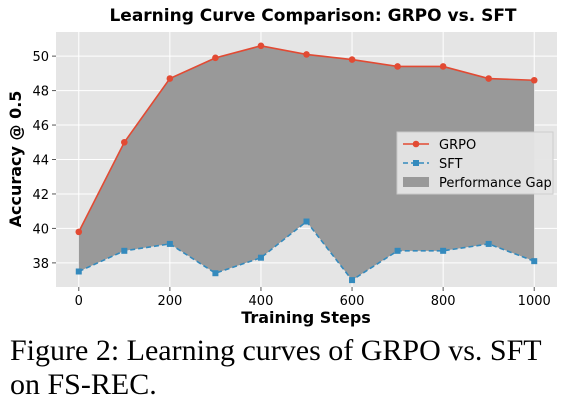  I want to click on x-tick-label: 600, so click(352, 301).